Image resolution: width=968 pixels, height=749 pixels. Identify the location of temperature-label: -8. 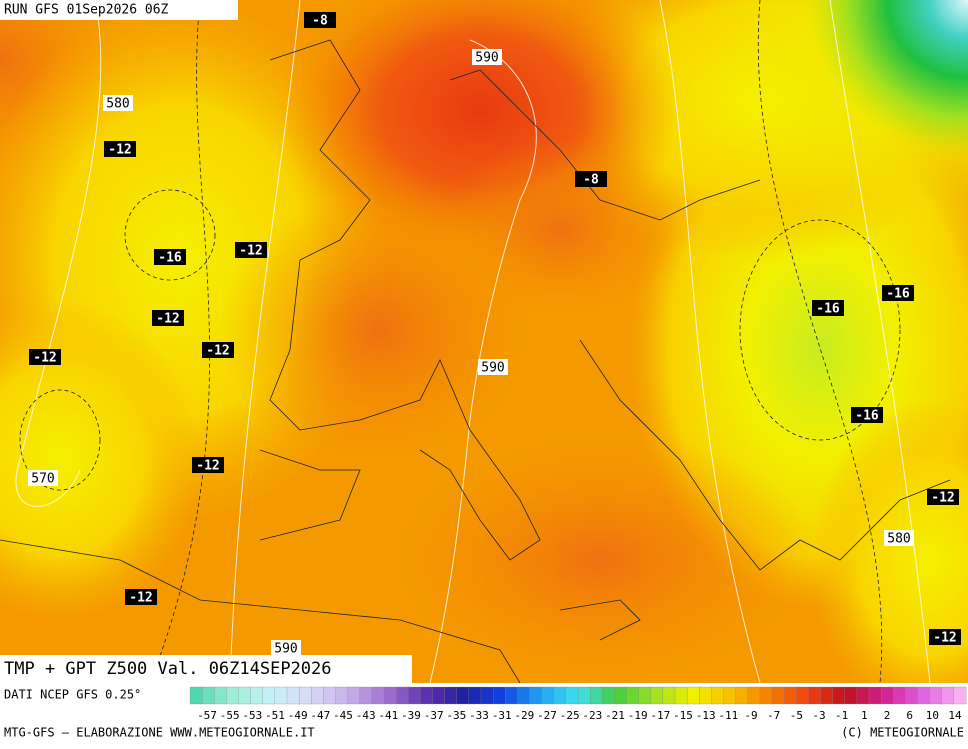
(320, 21).